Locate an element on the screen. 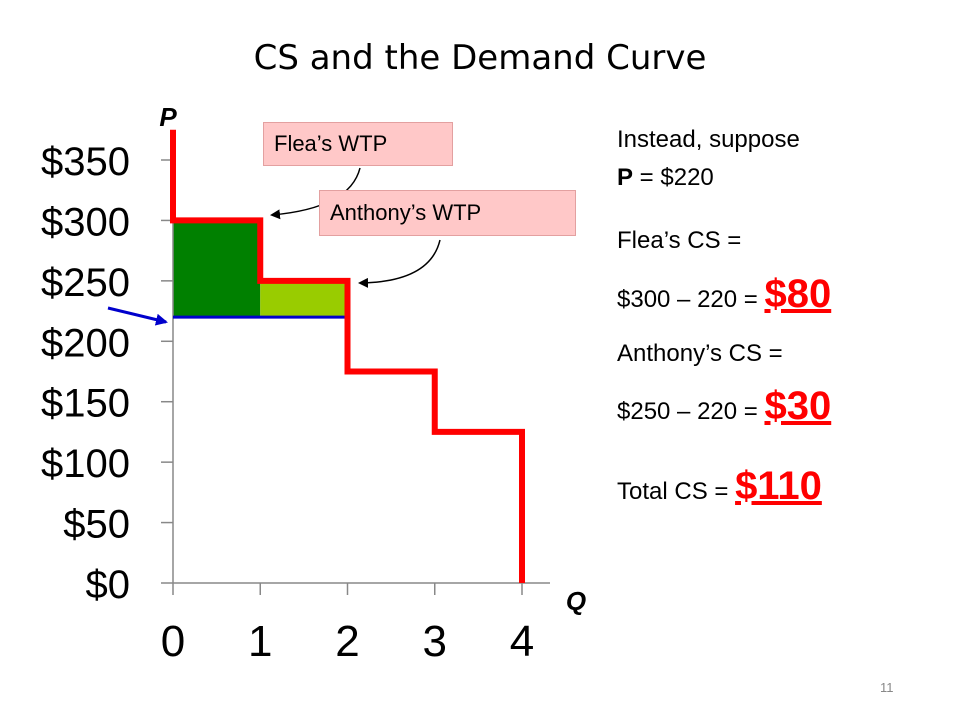 The width and height of the screenshot is (960, 720). y-tick-label: $200 is located at coordinates (85, 343).